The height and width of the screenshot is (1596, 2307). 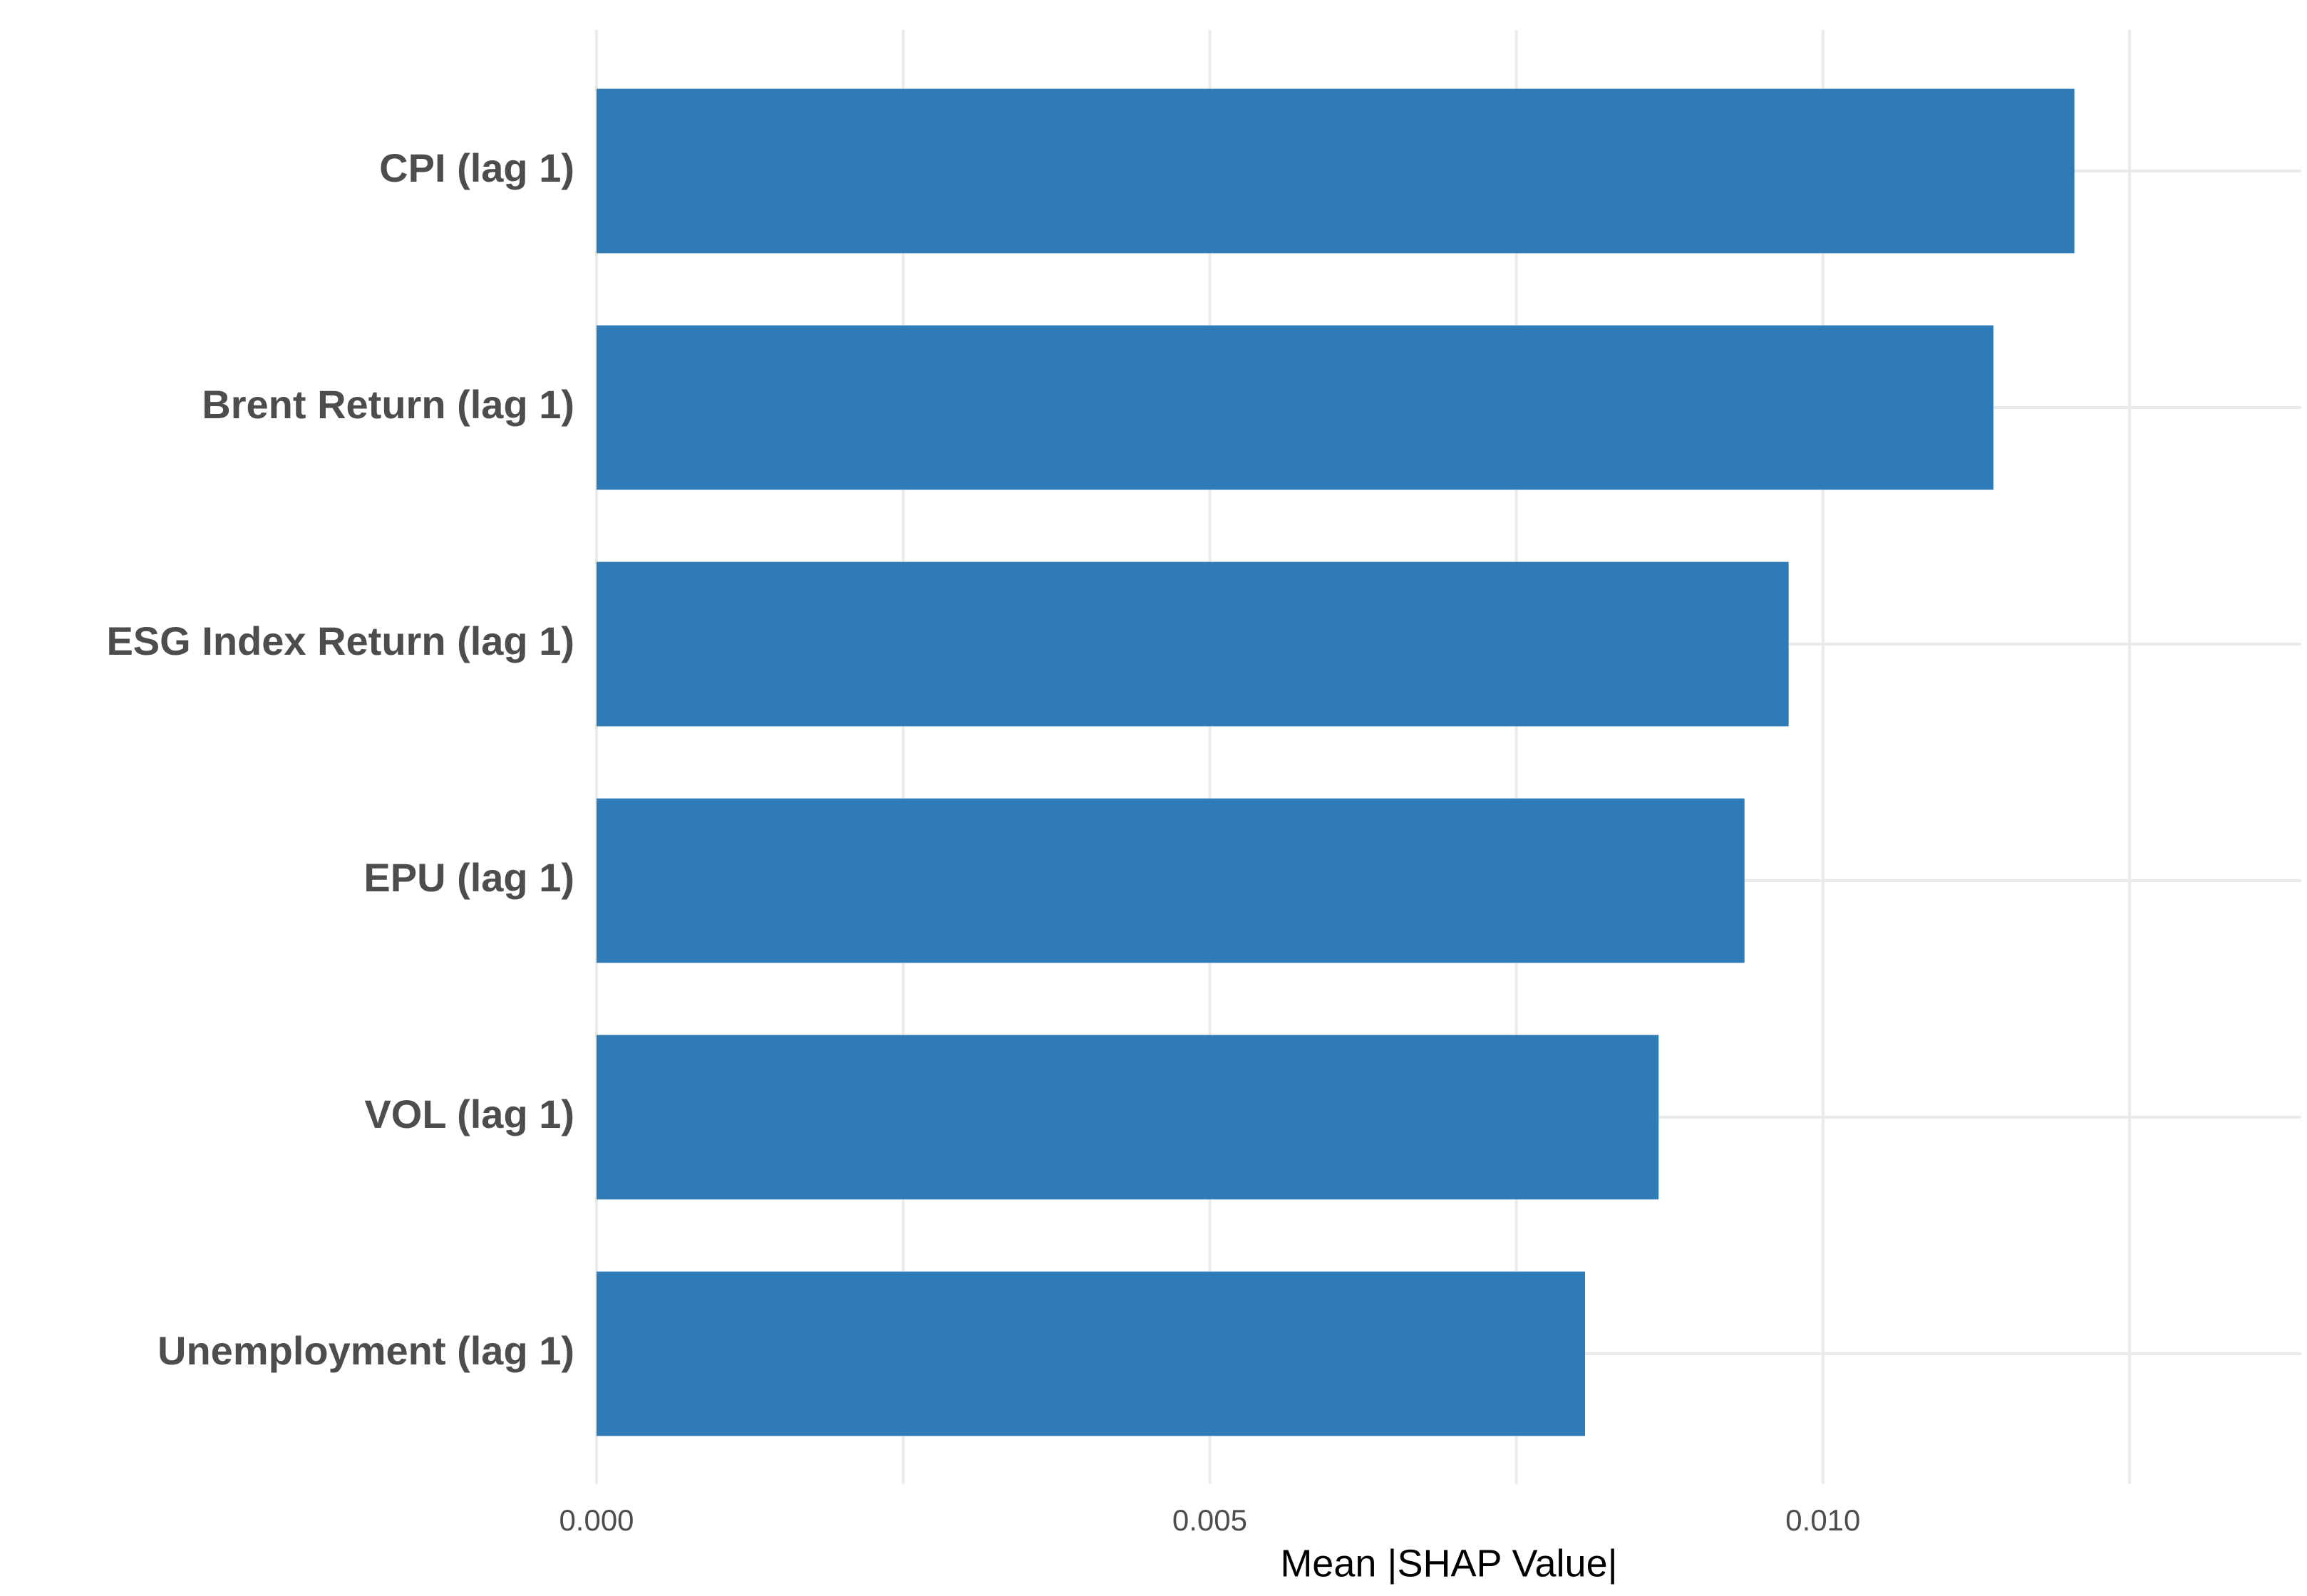 I want to click on y-tick-label: CPI (lag 1), so click(x=476, y=167).